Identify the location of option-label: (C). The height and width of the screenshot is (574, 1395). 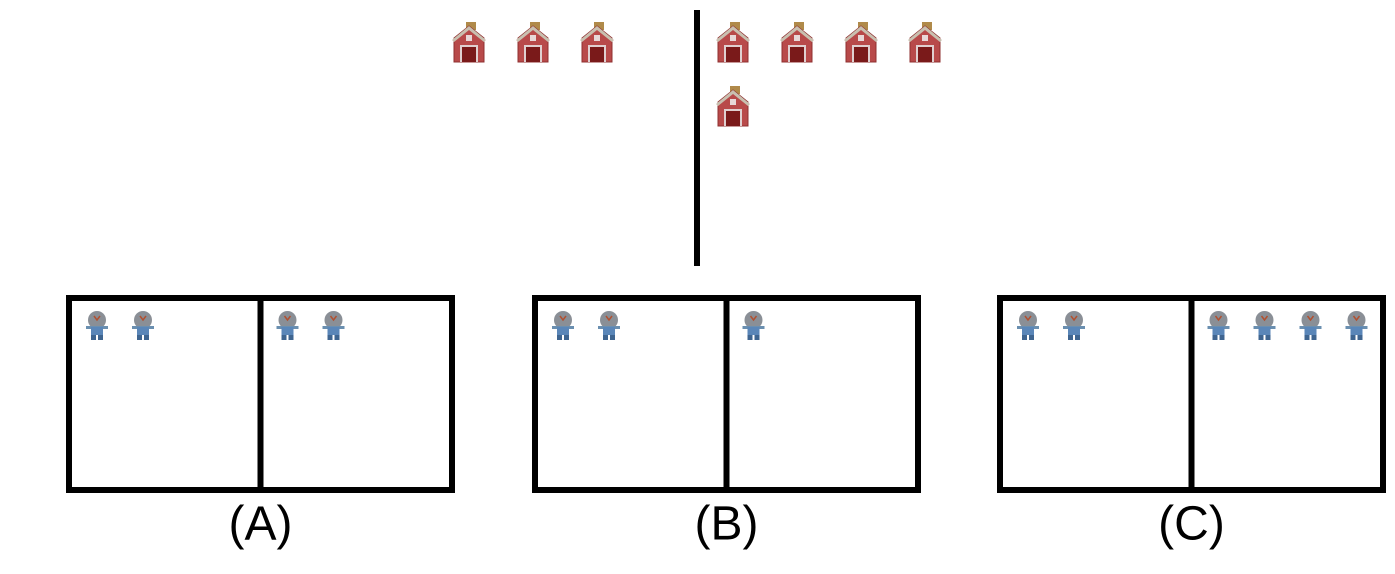
(1191, 524).